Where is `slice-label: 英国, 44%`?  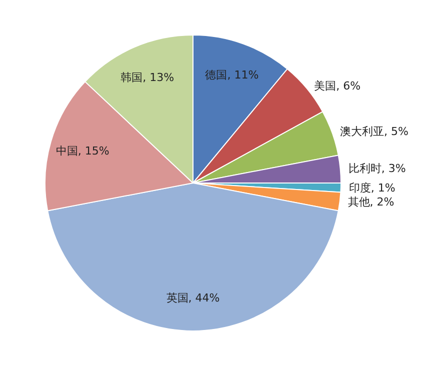
slice-label: 英国, 44% is located at coordinates (193, 298).